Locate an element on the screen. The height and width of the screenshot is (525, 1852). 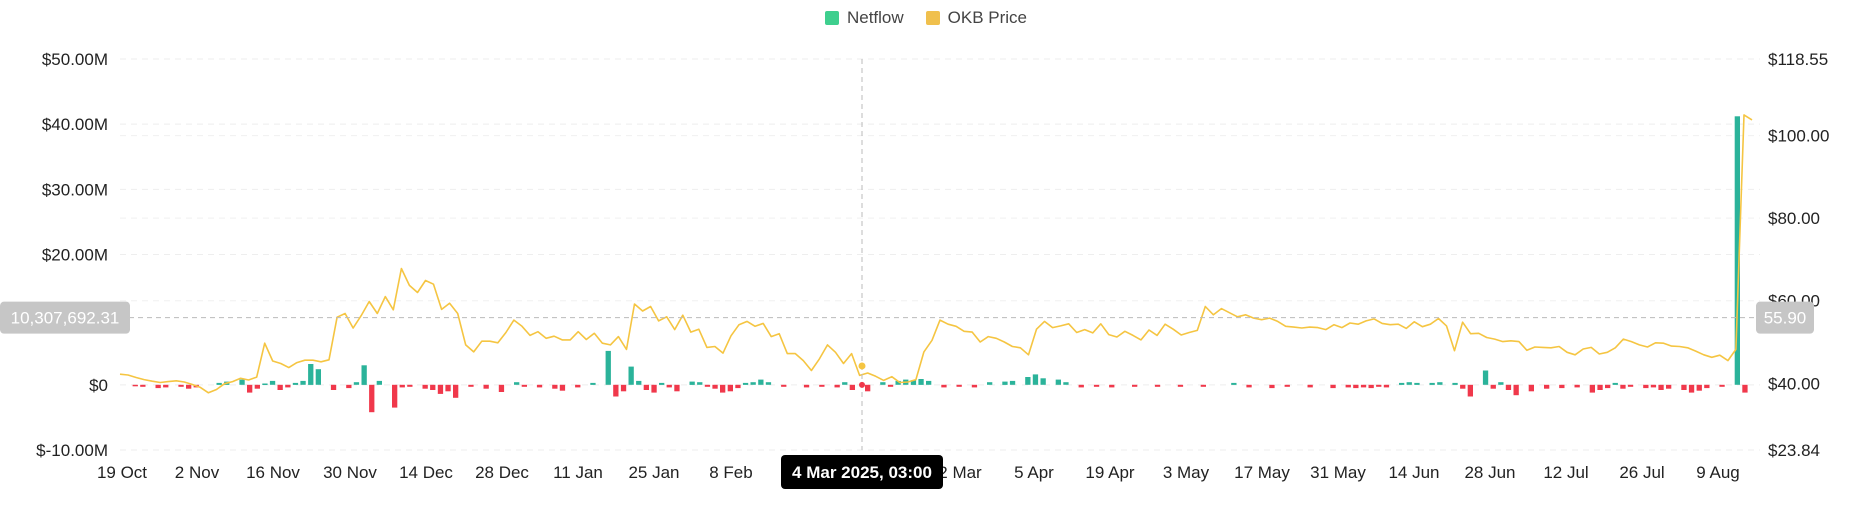
x-tick-label: 25 Jan is located at coordinates (653, 472).